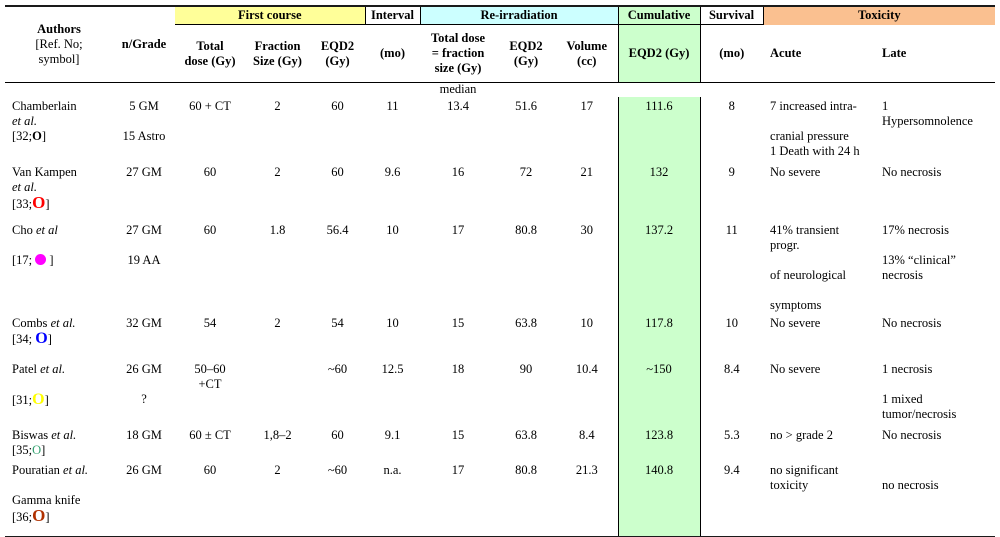 This screenshot has width=1000, height=537. Describe the element at coordinates (458, 105) in the screenshot. I see `cell-line: 13.4` at that location.